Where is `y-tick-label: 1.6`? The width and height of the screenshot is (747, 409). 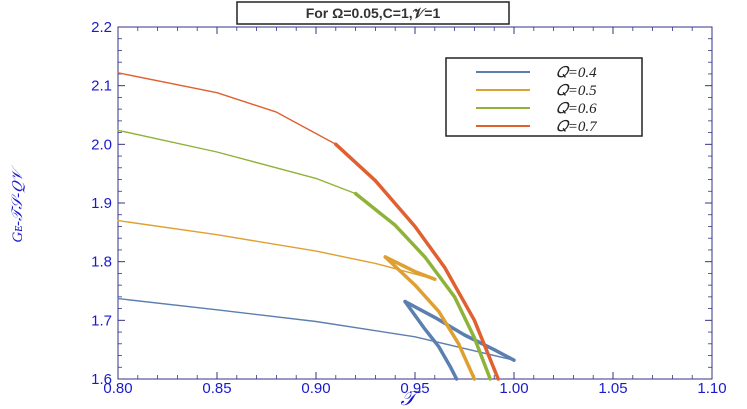
y-tick-label: 1.6 is located at coordinates (101, 379).